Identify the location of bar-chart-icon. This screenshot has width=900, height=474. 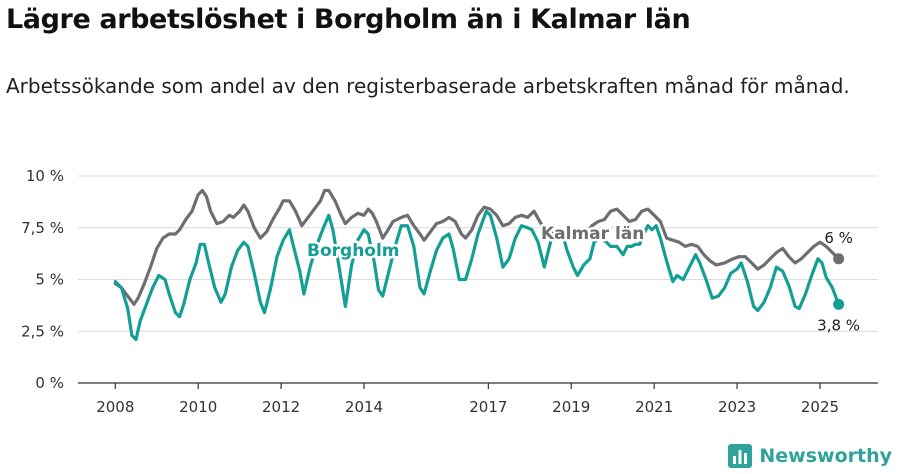
(740, 456).